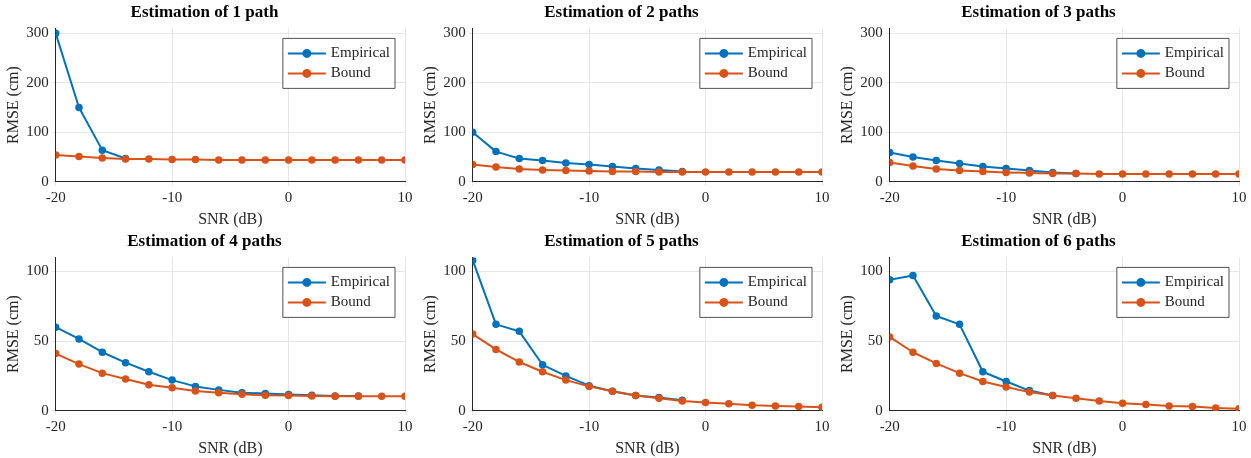  Describe the element at coordinates (205, 240) in the screenshot. I see `chart-title: Estimation of 4 paths` at that location.